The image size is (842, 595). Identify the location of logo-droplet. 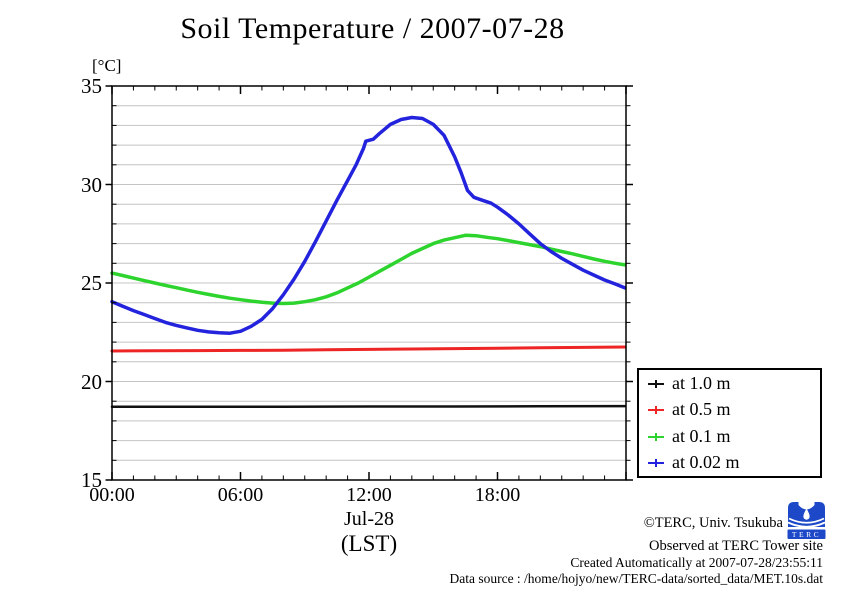
(806, 514).